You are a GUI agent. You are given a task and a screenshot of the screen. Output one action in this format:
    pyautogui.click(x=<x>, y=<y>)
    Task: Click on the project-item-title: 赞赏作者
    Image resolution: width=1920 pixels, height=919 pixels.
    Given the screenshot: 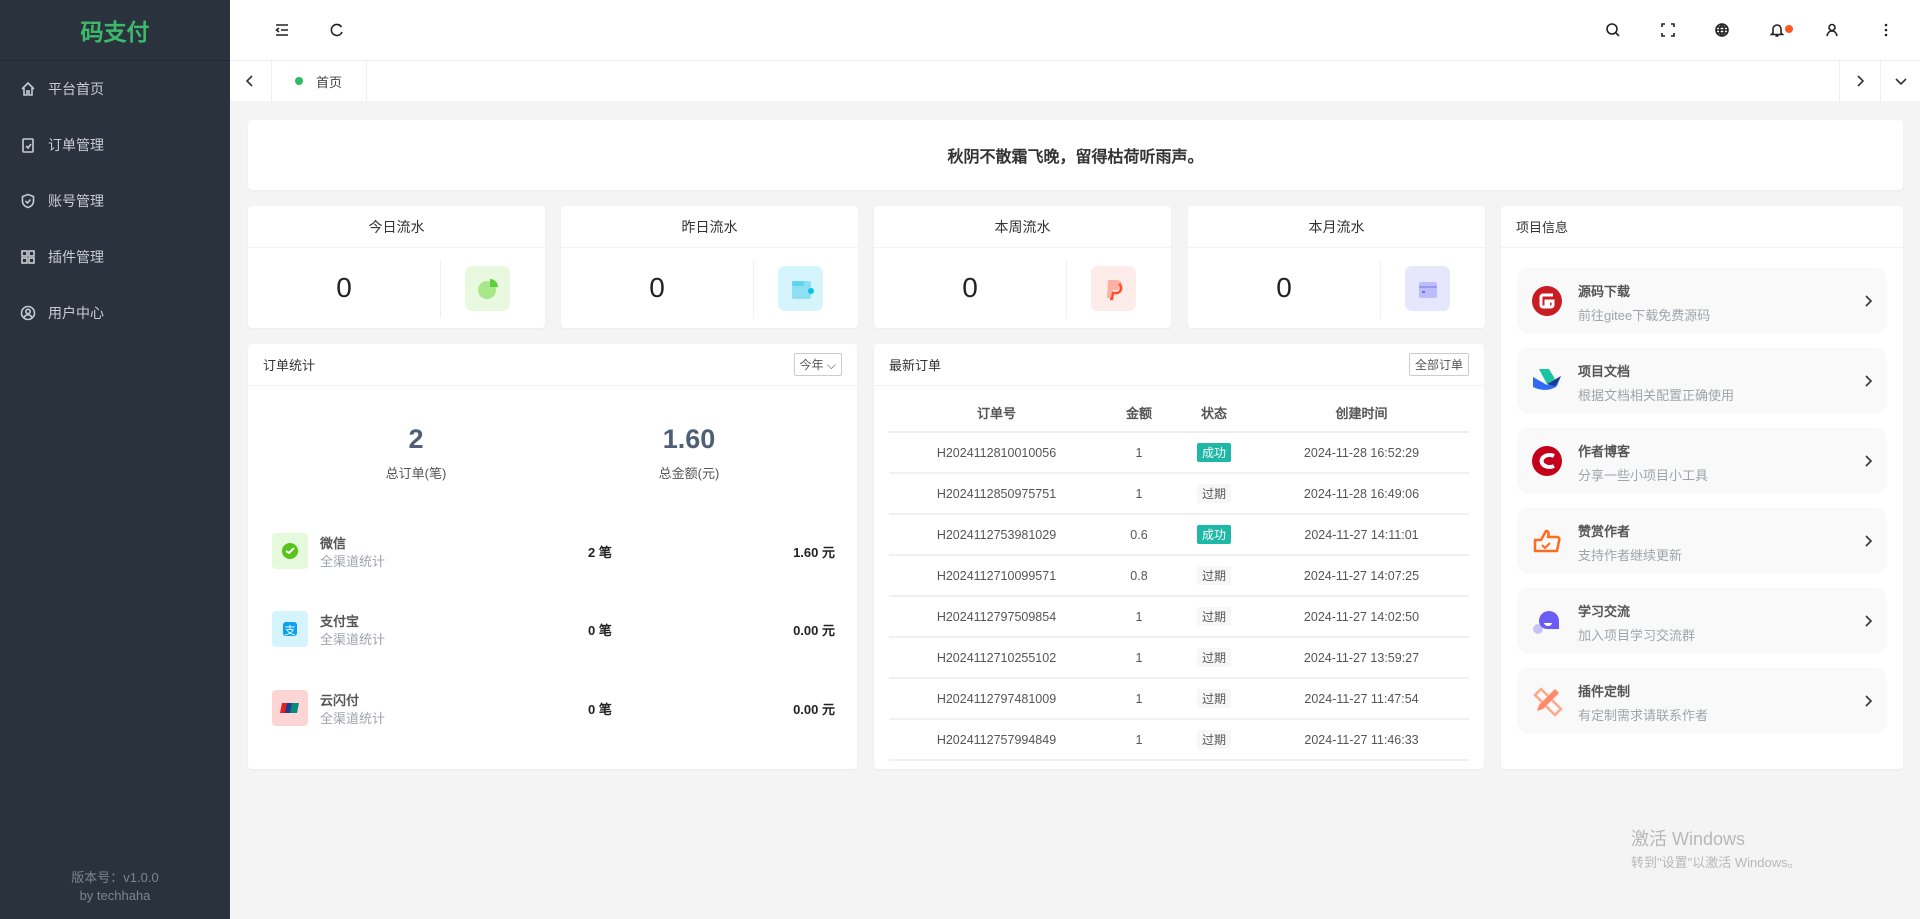 What is the action you would take?
    pyautogui.click(x=1604, y=531)
    